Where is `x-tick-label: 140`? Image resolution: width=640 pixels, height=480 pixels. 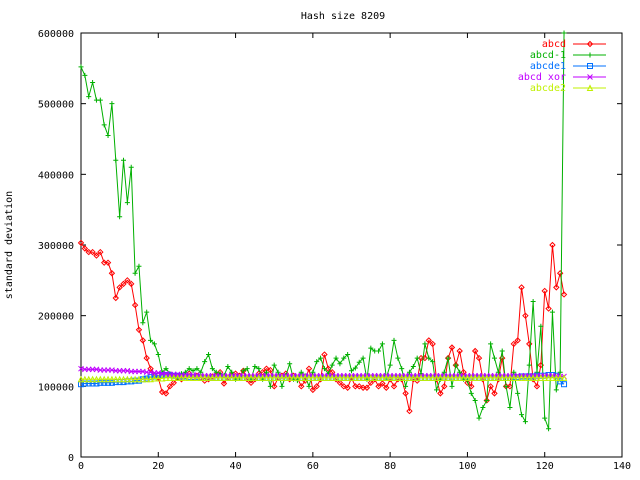
x-tick-label: 140 is located at coordinates (622, 466).